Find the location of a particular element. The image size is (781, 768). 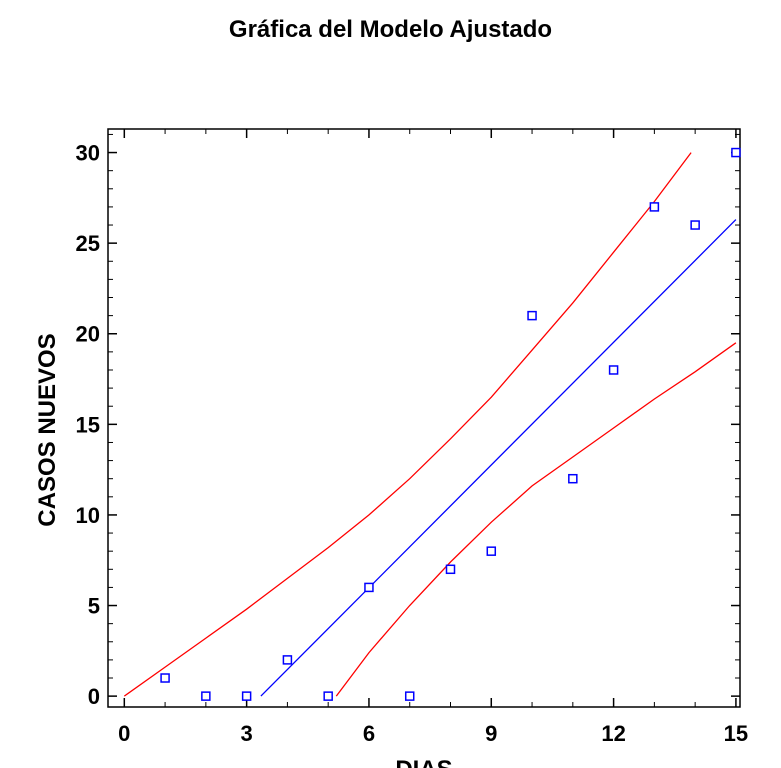

y-tick-label: 20 is located at coordinates (88, 334).